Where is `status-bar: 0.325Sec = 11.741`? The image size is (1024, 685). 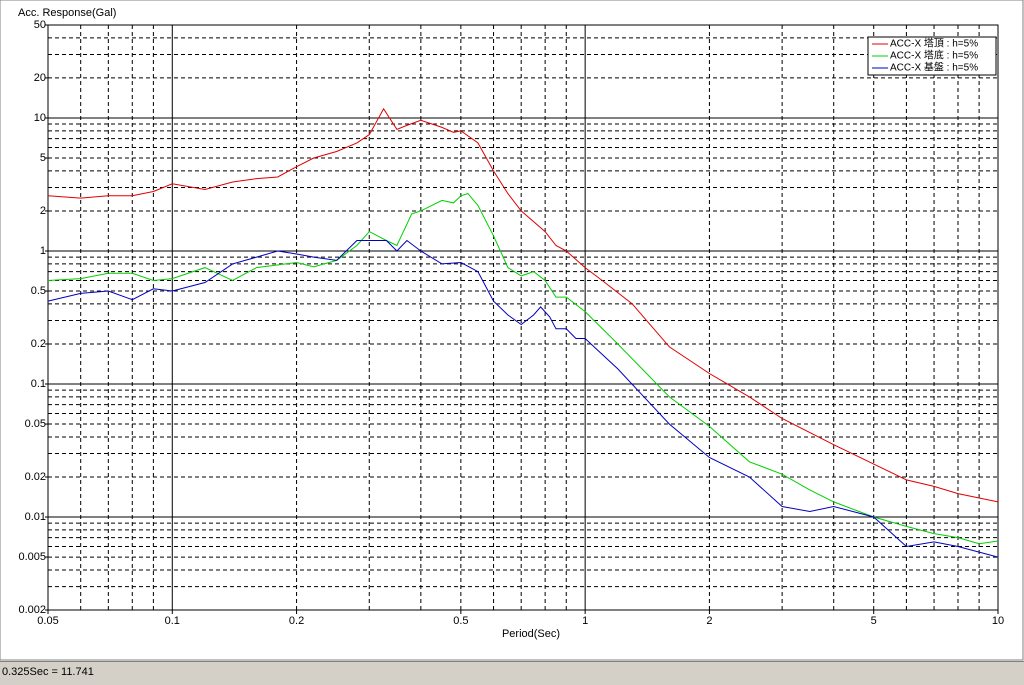
status-bar: 0.325Sec = 11.741 is located at coordinates (512, 673).